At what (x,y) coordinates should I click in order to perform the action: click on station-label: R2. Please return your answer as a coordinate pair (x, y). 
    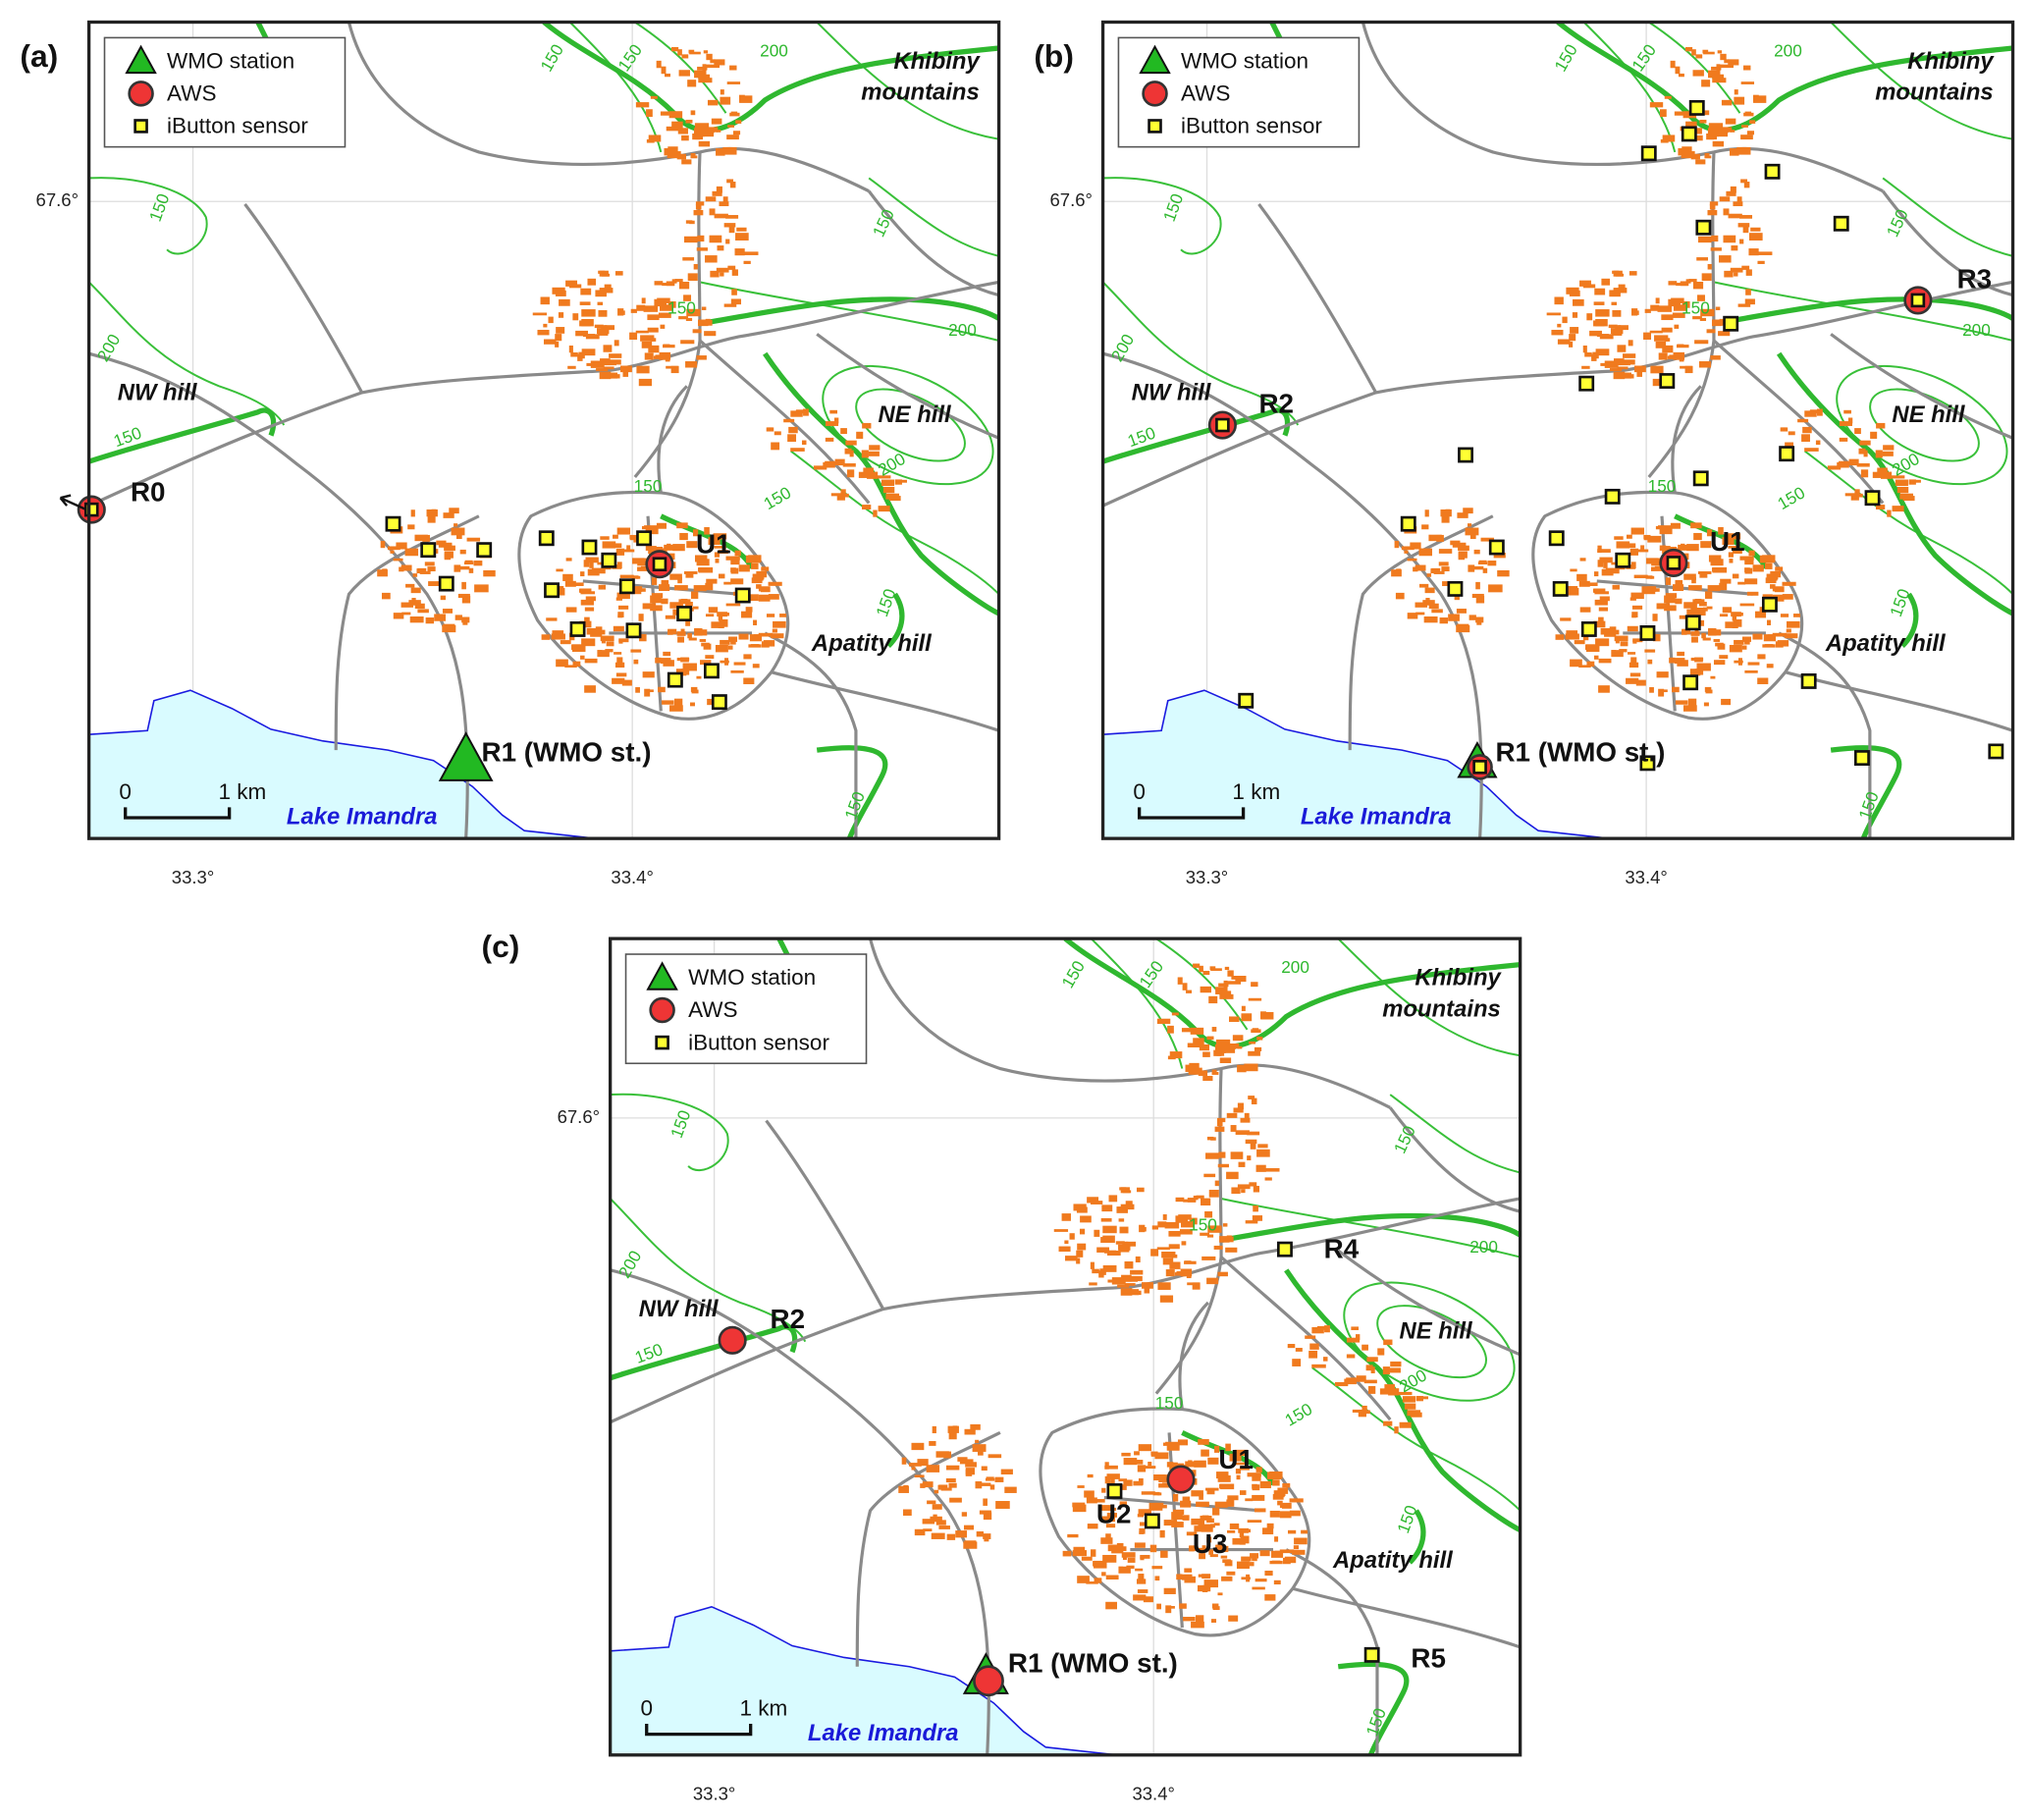
    Looking at the image, I should click on (1276, 404).